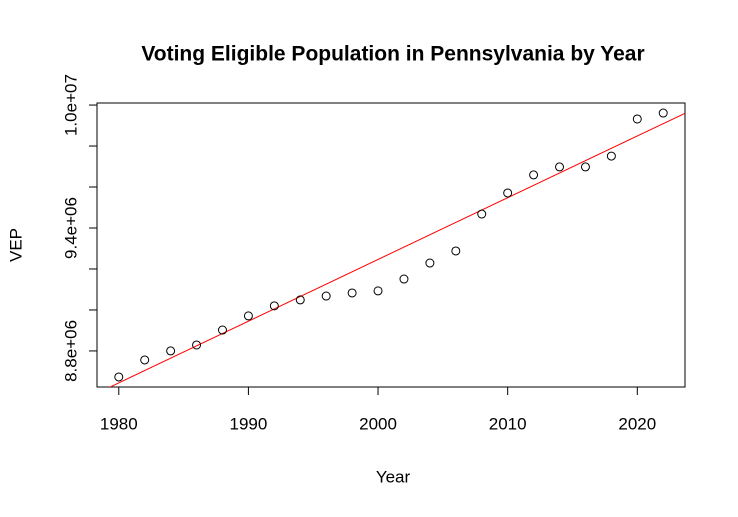 This screenshot has height=517, width=738. I want to click on x-tick-label: 2020, so click(637, 423).